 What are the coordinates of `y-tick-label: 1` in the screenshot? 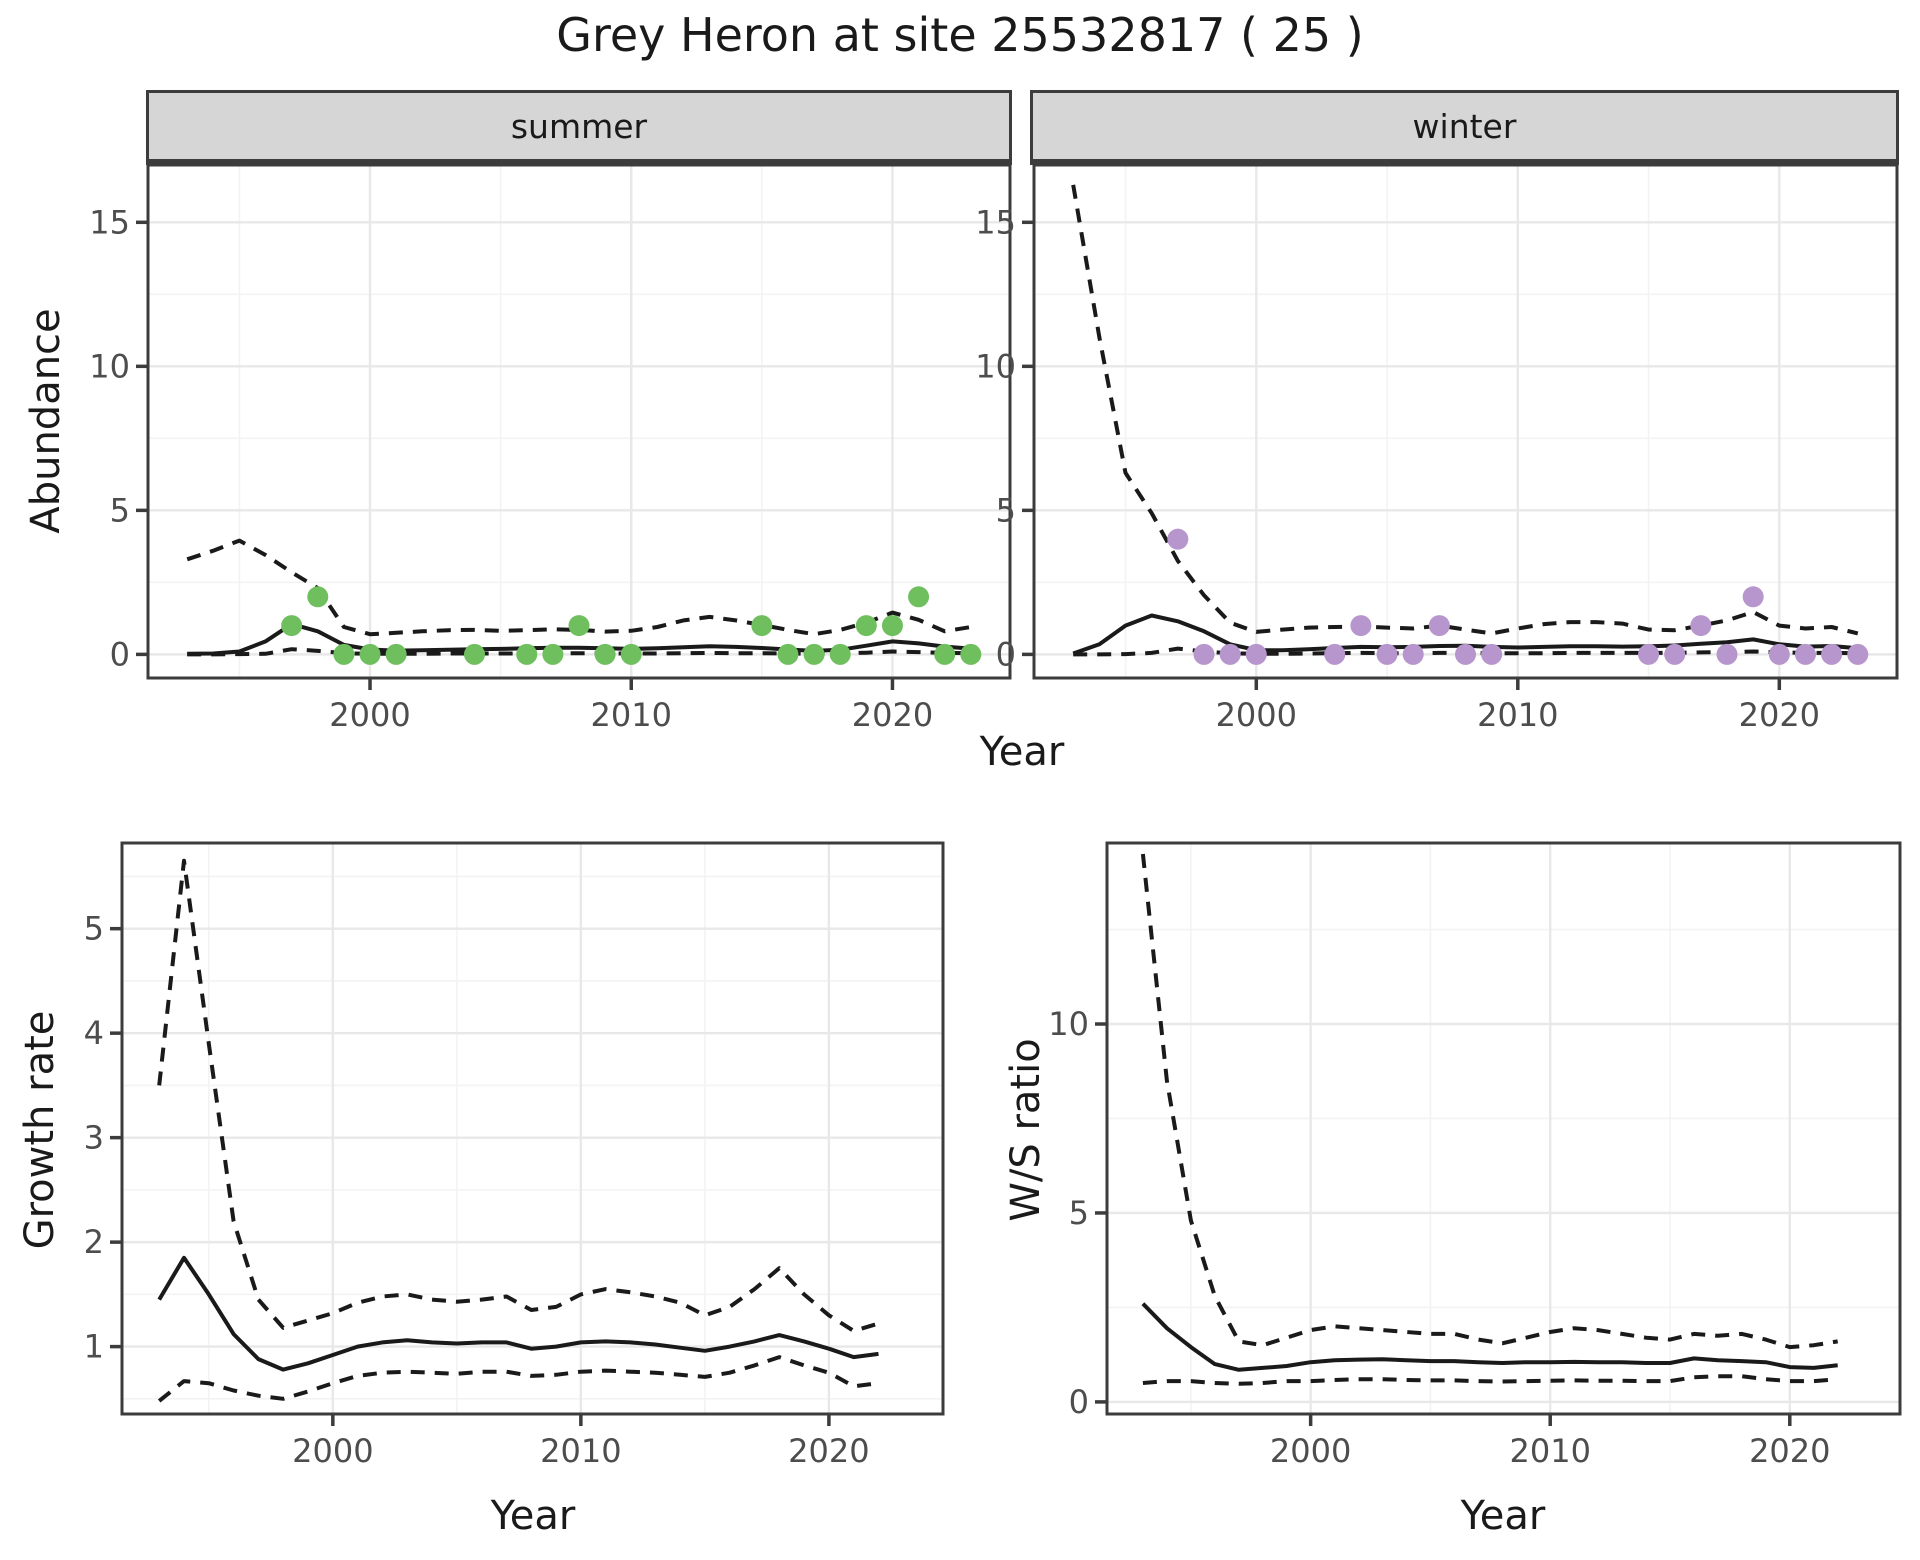 It's located at (94, 1347).